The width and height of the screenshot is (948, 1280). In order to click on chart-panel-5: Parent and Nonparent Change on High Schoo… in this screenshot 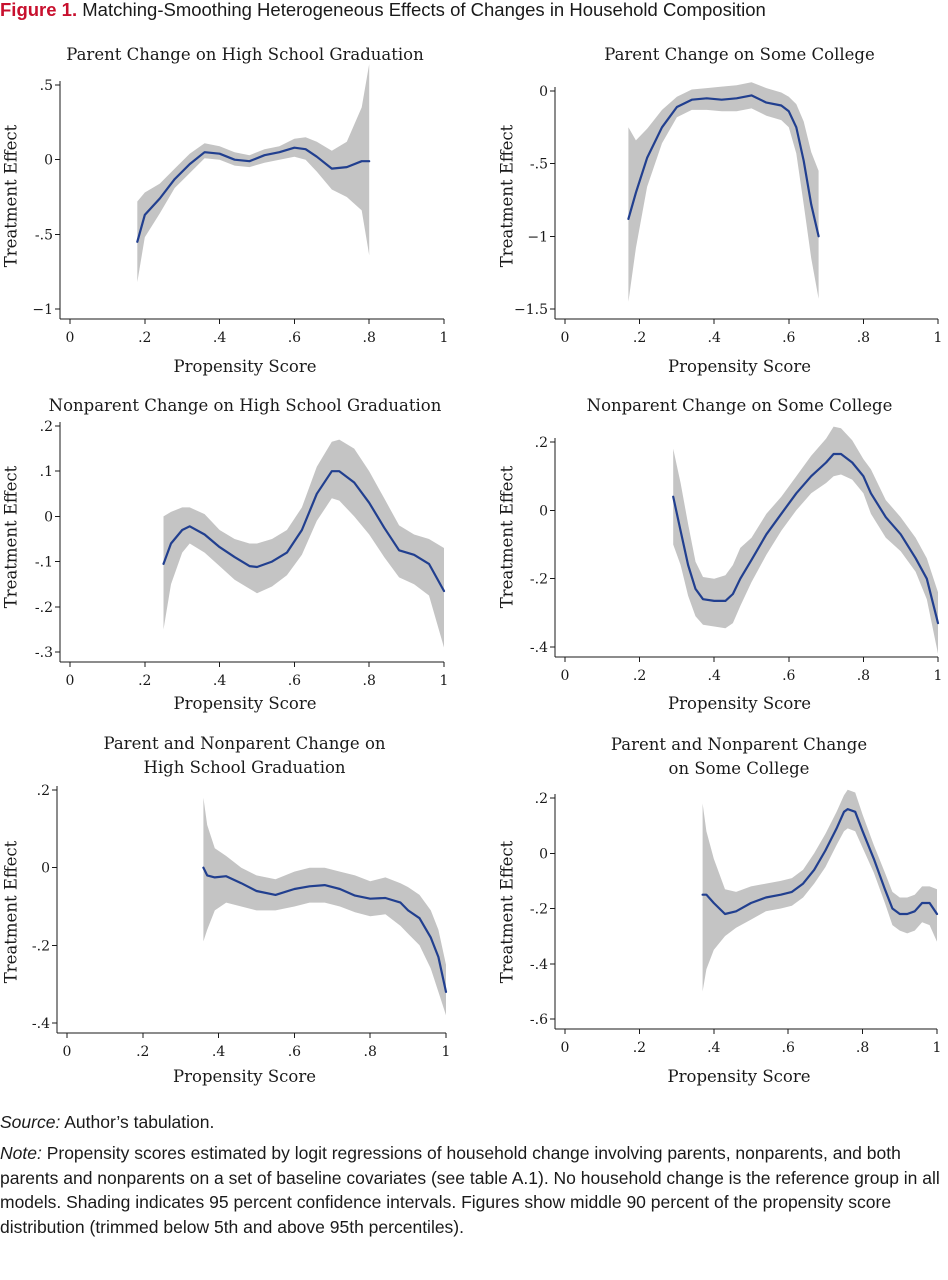, I will do `click(226, 910)`.